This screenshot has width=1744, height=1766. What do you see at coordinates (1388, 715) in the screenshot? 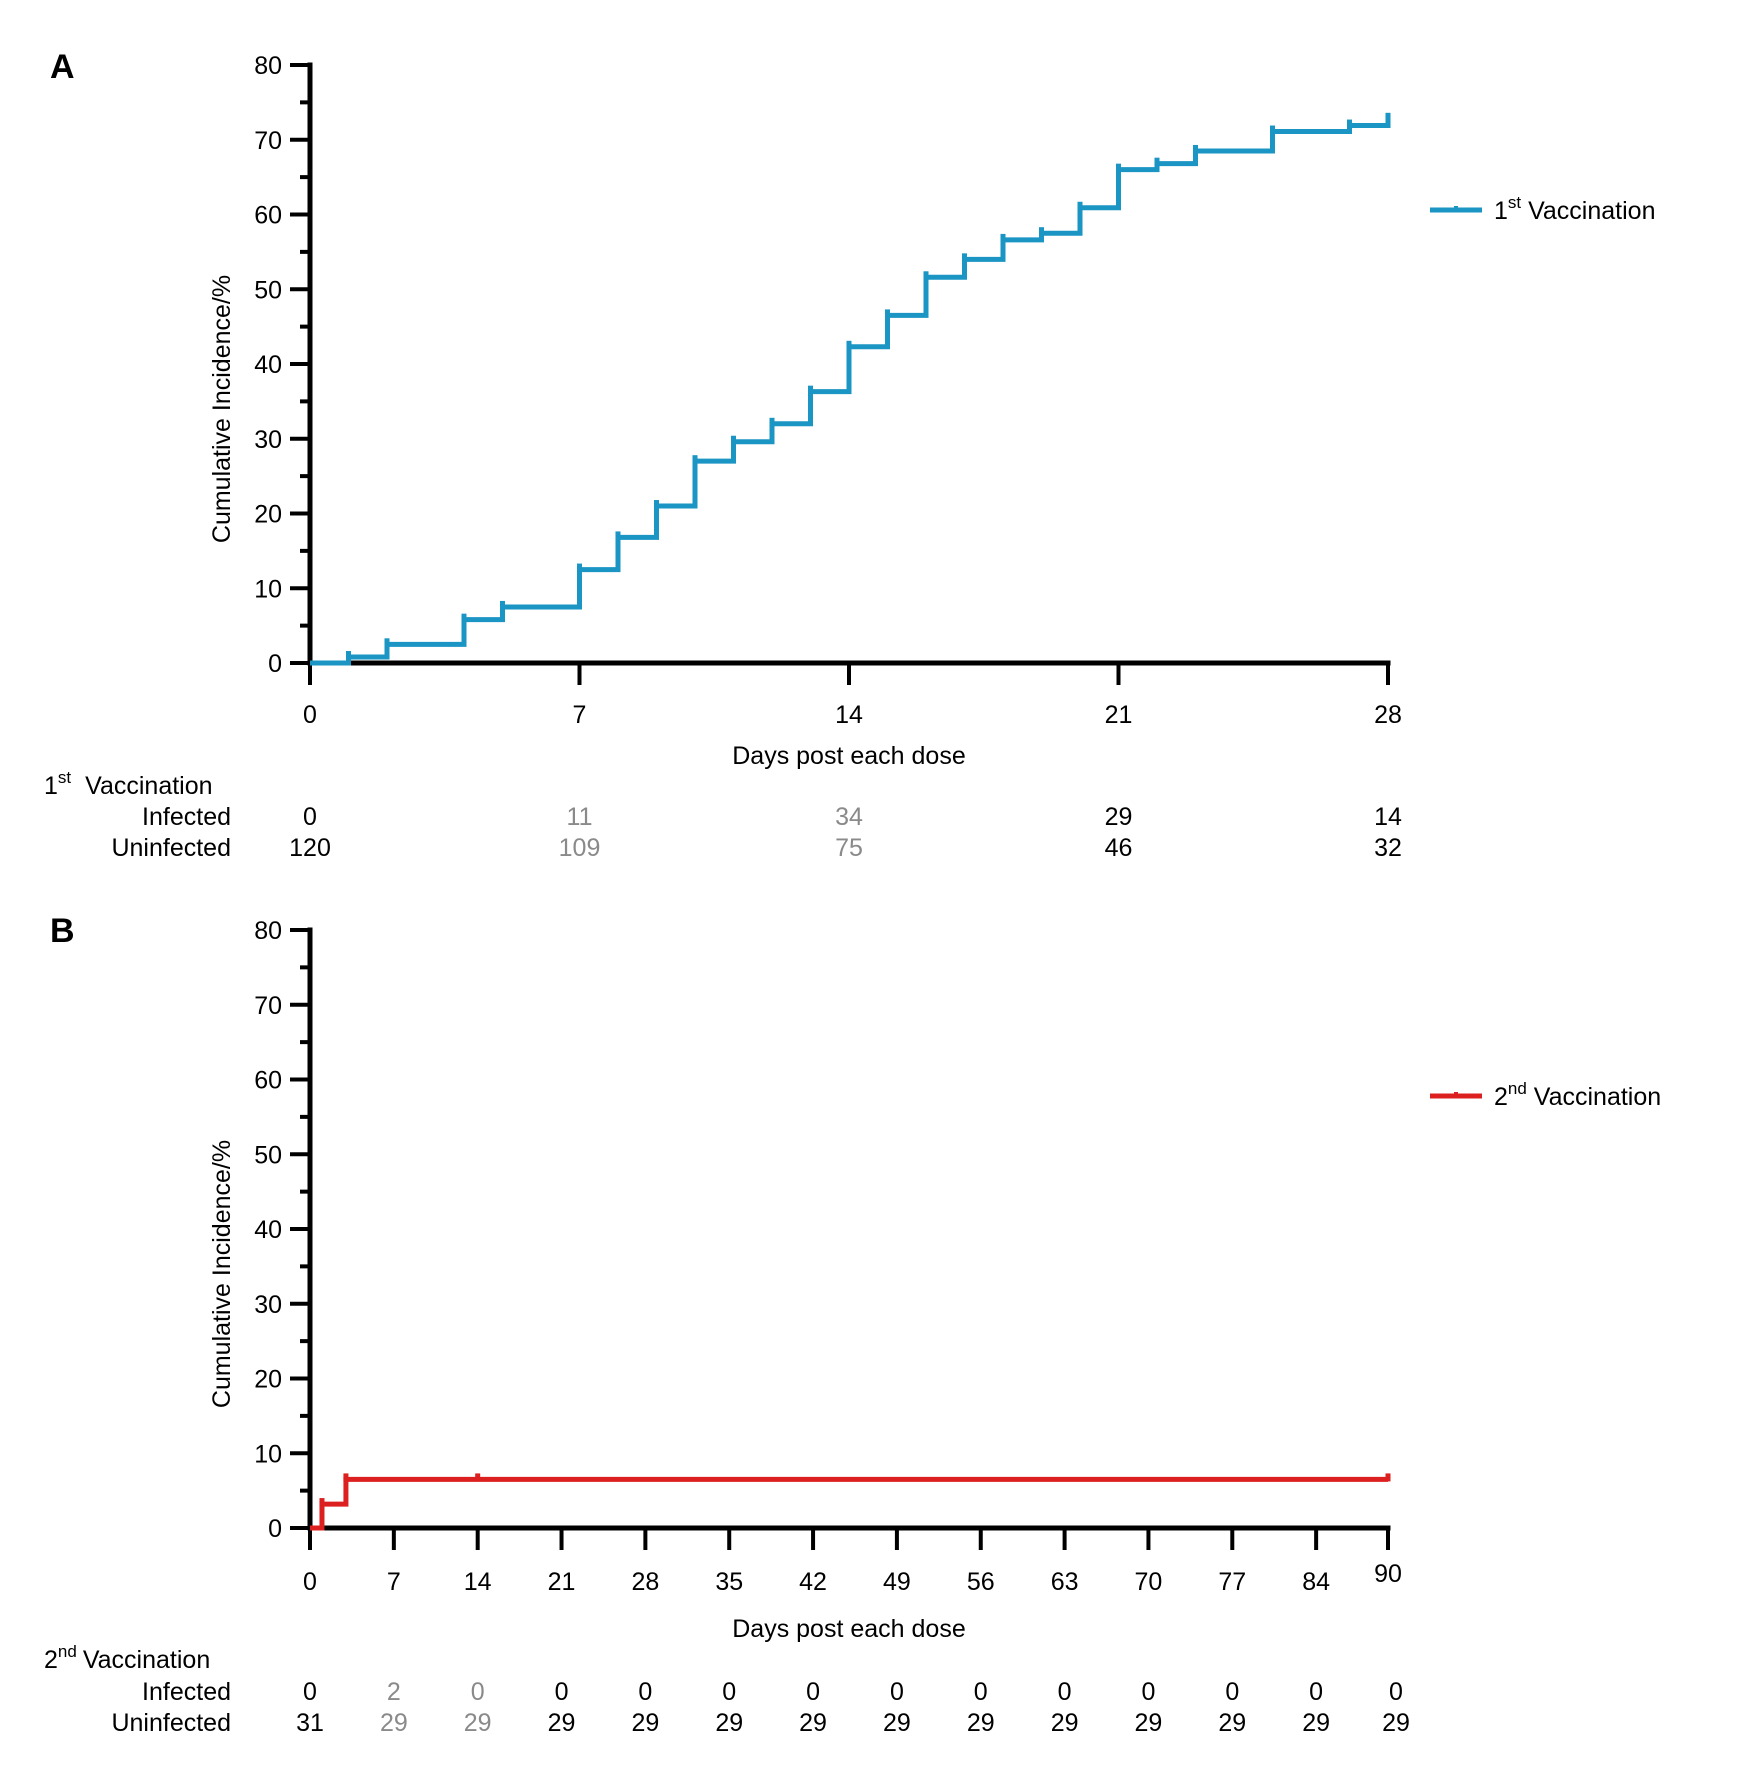
I see `x-tick-label: 28` at bounding box center [1388, 715].